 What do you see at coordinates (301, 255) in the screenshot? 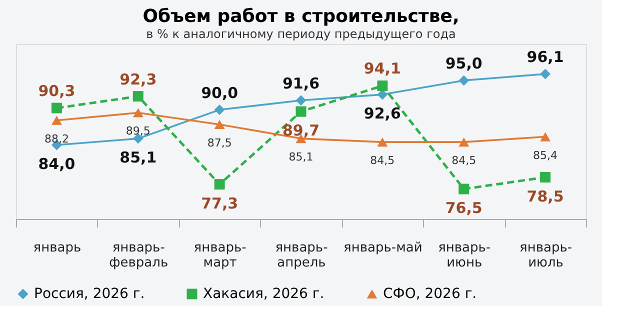
I see `x-tick-label: январь-апрель` at bounding box center [301, 255].